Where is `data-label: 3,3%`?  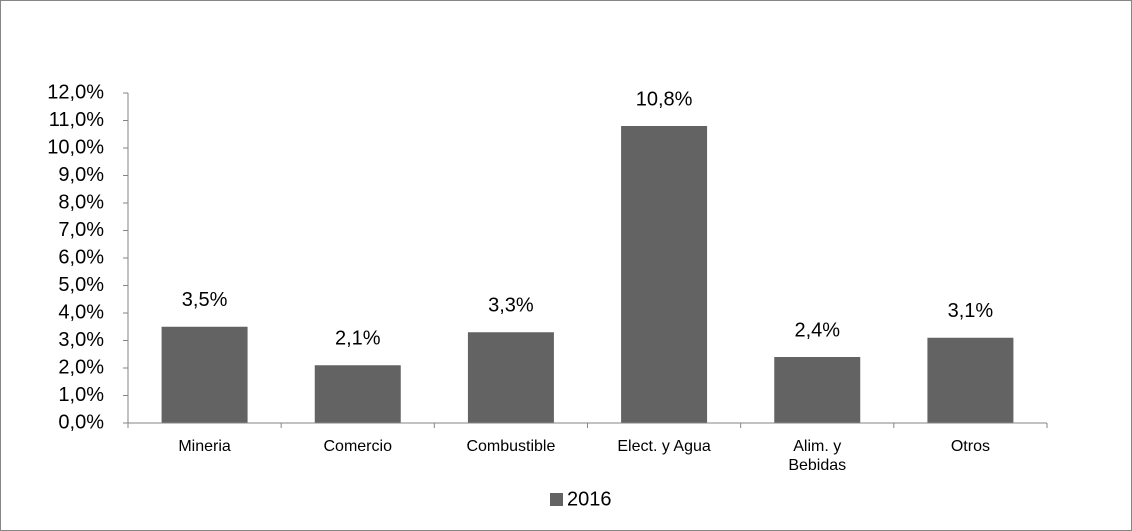 data-label: 3,3% is located at coordinates (511, 306).